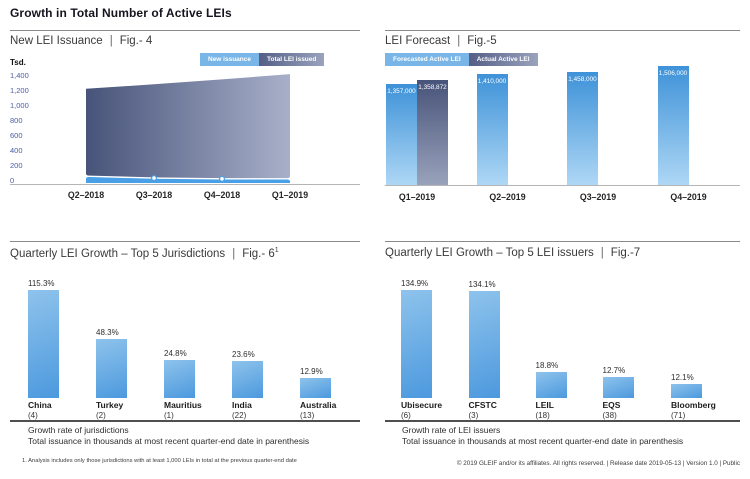 The image size is (750, 479). I want to click on fig6-category-label: Australia, so click(318, 405).